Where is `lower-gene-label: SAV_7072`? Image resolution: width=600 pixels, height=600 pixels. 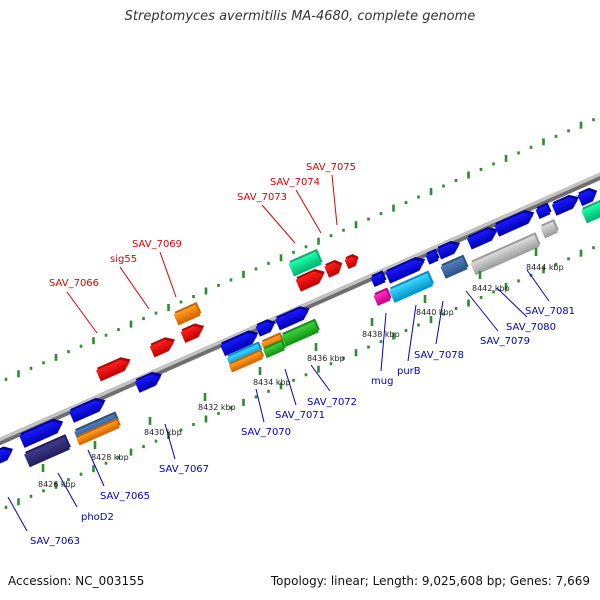
lower-gene-label: SAV_7072 is located at coordinates (332, 402).